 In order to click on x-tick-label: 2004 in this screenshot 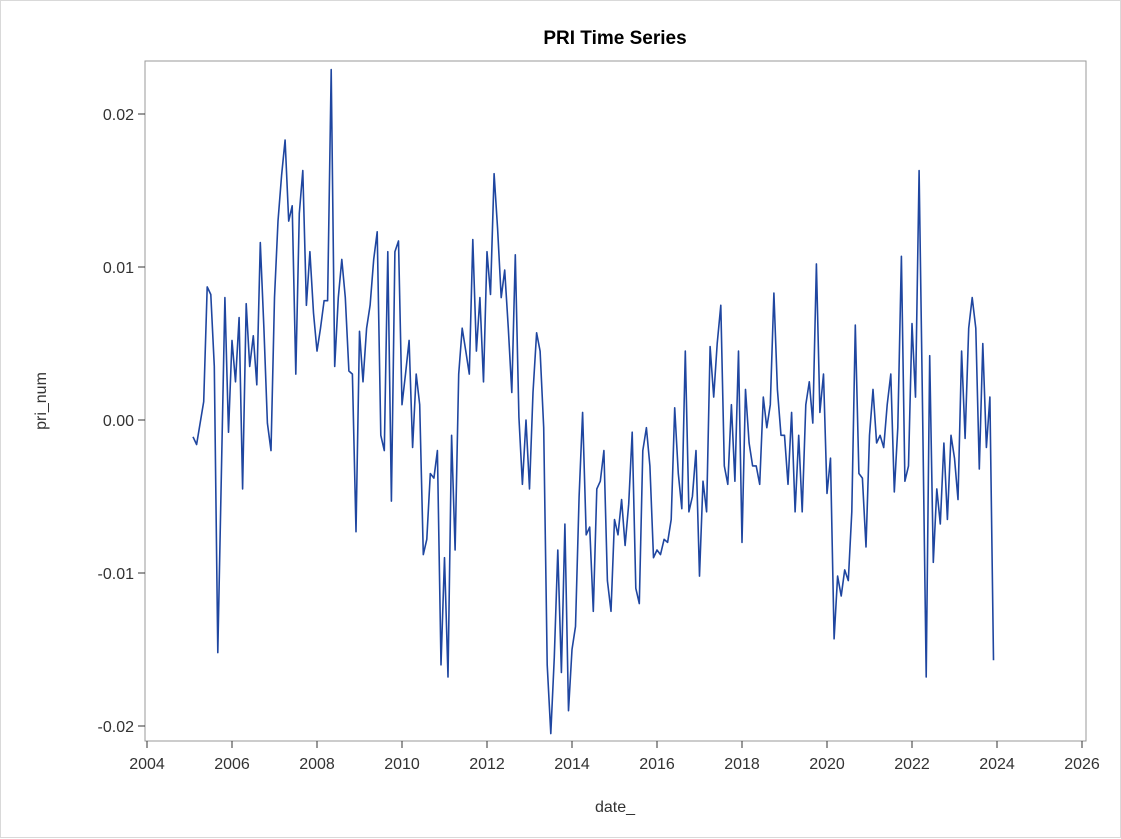, I will do `click(147, 764)`.